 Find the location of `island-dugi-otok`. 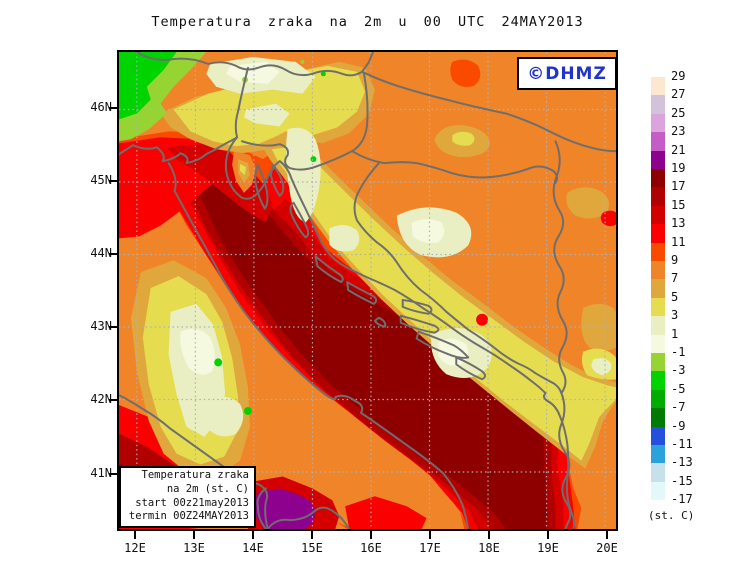

island-dugi-otok is located at coordinates (329, 269).